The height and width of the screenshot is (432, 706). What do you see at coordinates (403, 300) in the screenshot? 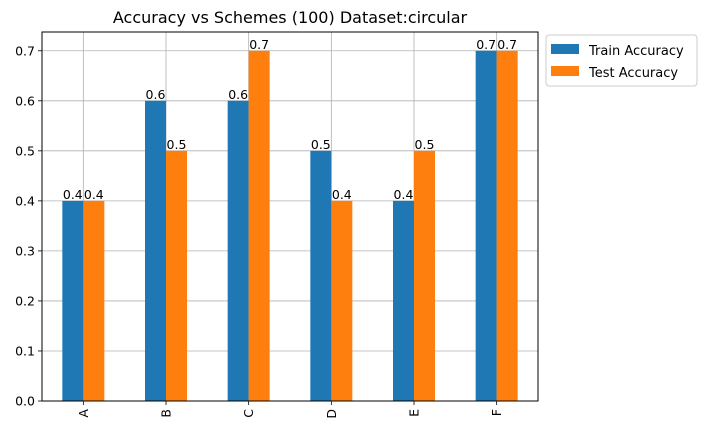
I see `bar-train-accuracy-e` at bounding box center [403, 300].